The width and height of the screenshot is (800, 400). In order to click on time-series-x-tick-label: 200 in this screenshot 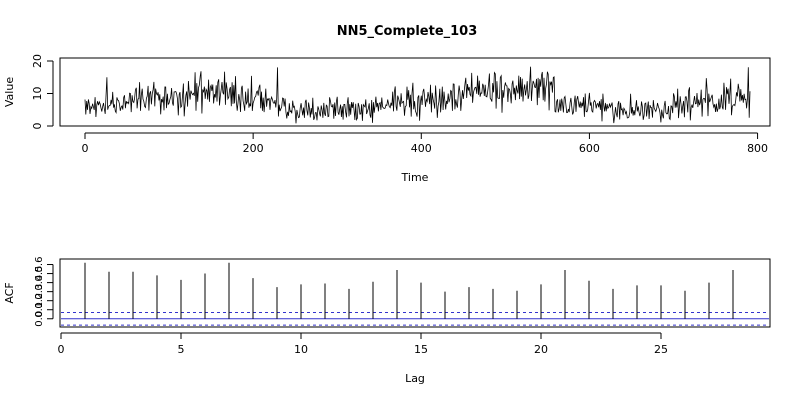, I will do `click(253, 148)`.